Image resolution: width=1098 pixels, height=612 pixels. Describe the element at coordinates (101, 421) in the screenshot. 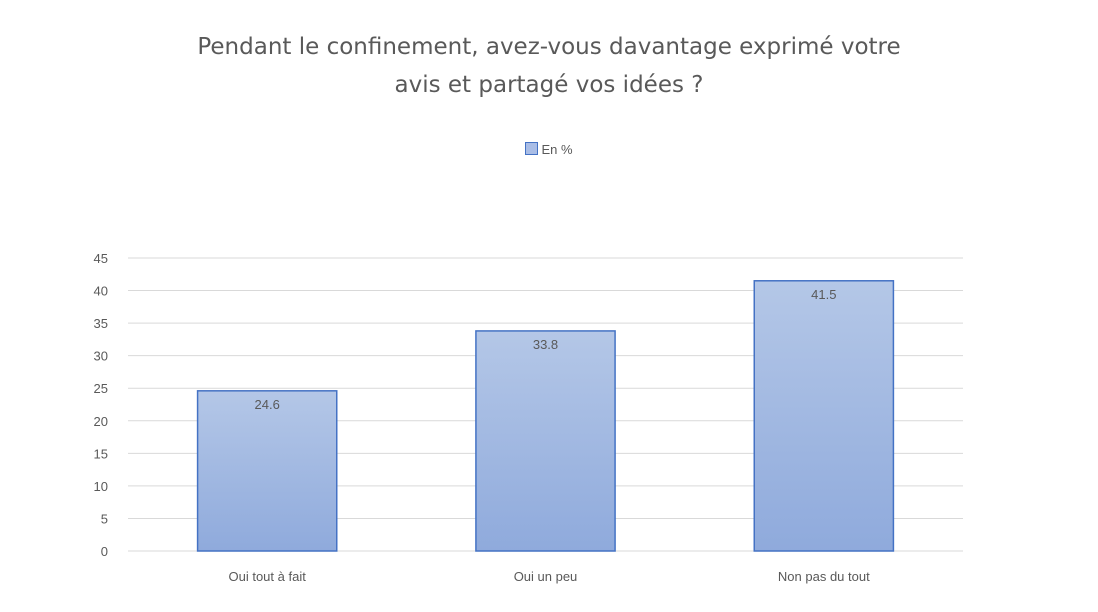

I see `y-tick-label: 20` at that location.